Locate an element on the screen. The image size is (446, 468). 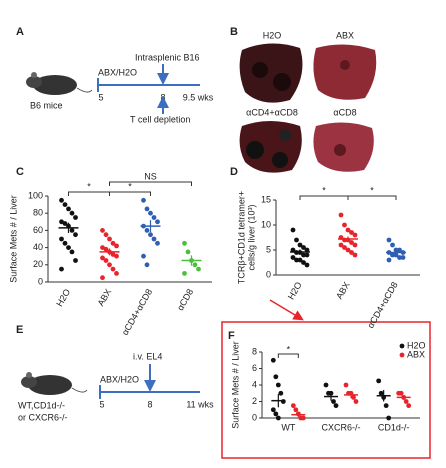
panel-label: E is located at coordinates (19, 330).